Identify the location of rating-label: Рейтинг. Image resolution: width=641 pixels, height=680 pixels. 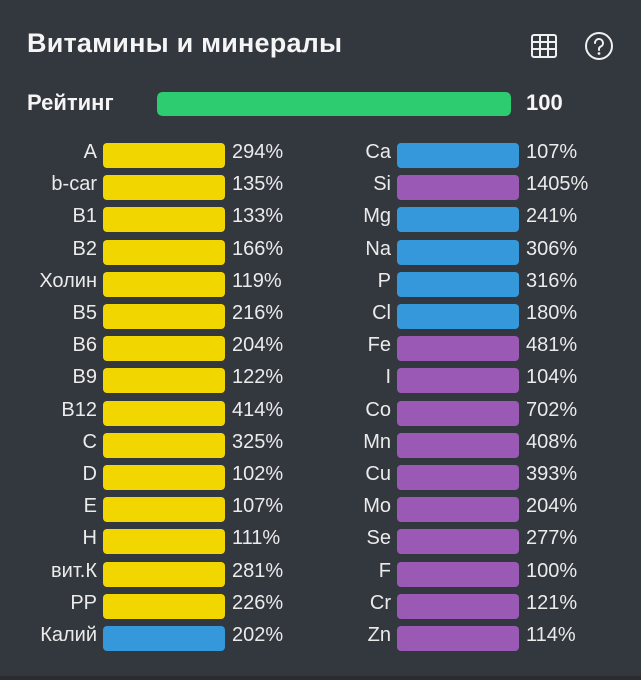
(70, 102).